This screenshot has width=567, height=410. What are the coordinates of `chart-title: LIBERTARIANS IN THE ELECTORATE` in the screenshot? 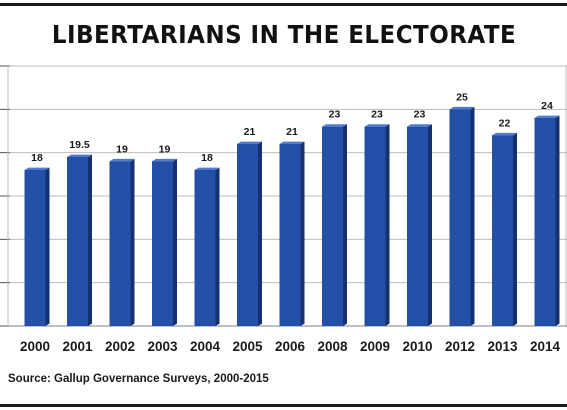 It's located at (284, 34).